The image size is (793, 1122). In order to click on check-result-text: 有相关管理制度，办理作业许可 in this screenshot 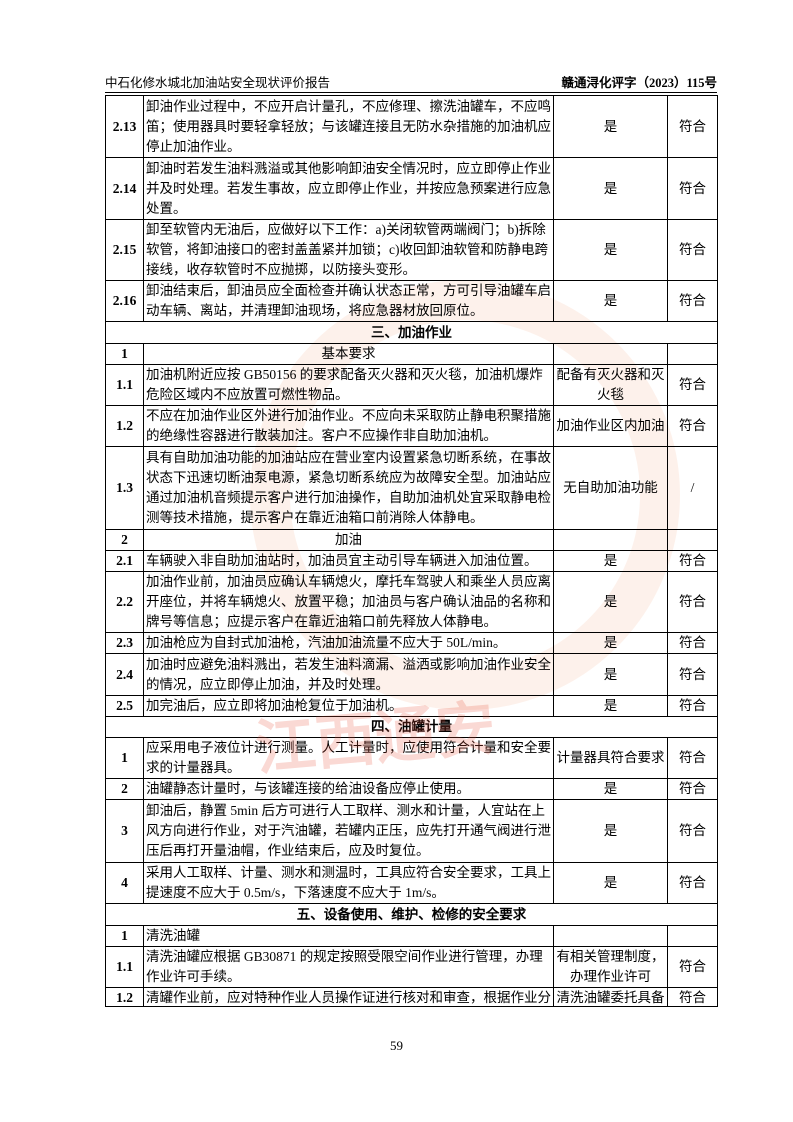, I will do `click(610, 966)`.